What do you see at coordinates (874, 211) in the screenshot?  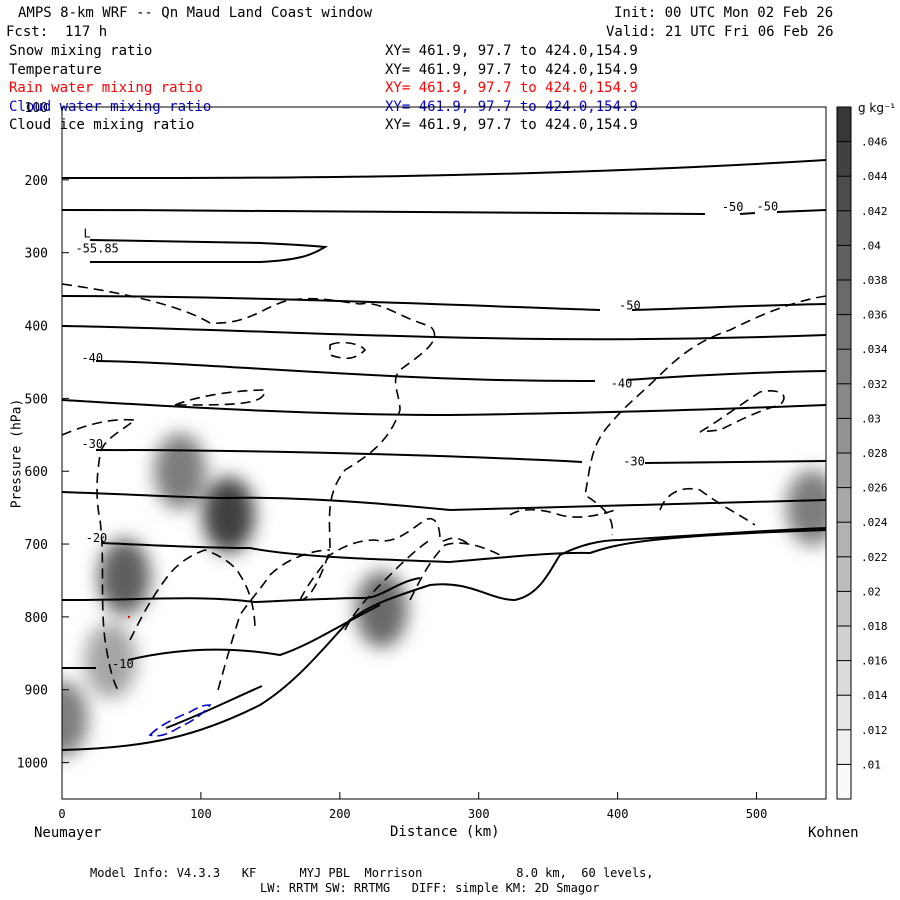 I see `colorbar-tick-label: .042` at bounding box center [874, 211].